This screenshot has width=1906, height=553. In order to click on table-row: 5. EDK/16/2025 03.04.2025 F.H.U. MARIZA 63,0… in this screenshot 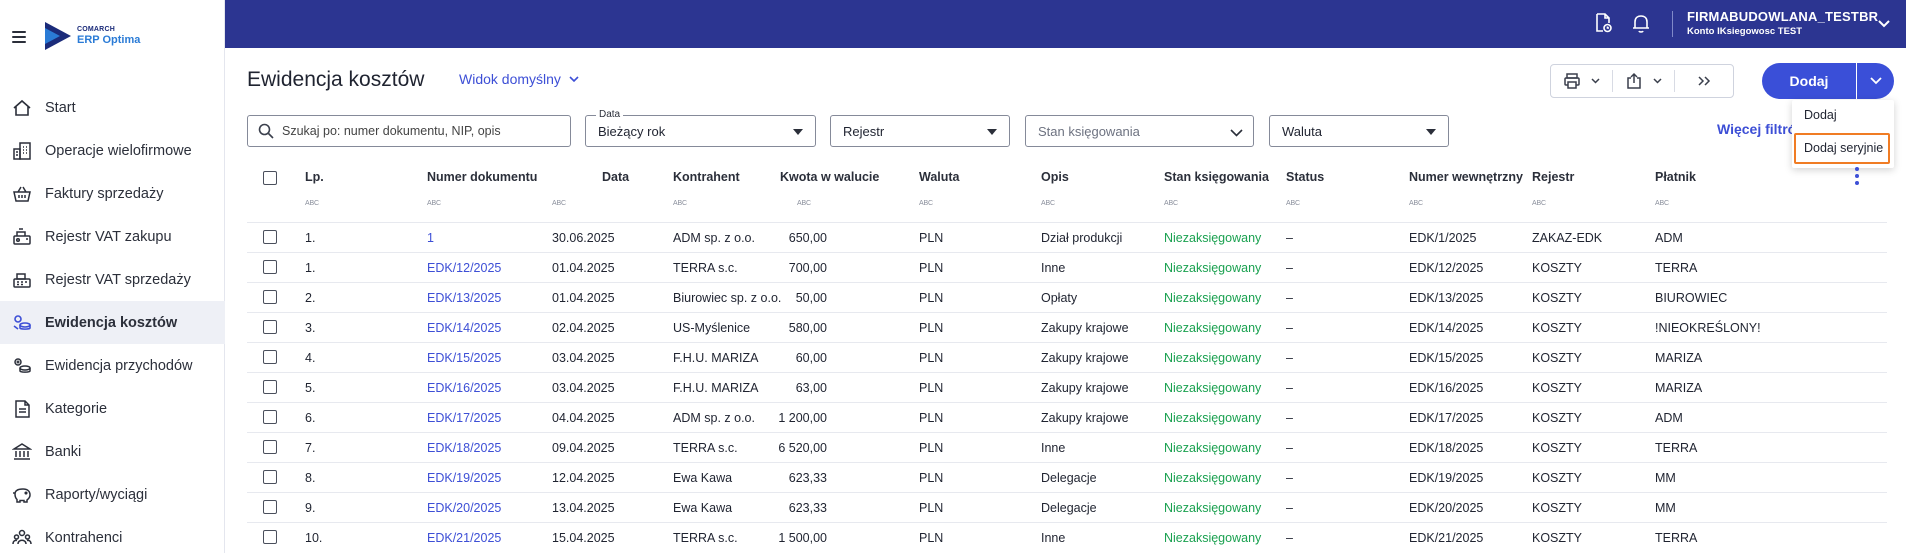, I will do `click(1067, 387)`.